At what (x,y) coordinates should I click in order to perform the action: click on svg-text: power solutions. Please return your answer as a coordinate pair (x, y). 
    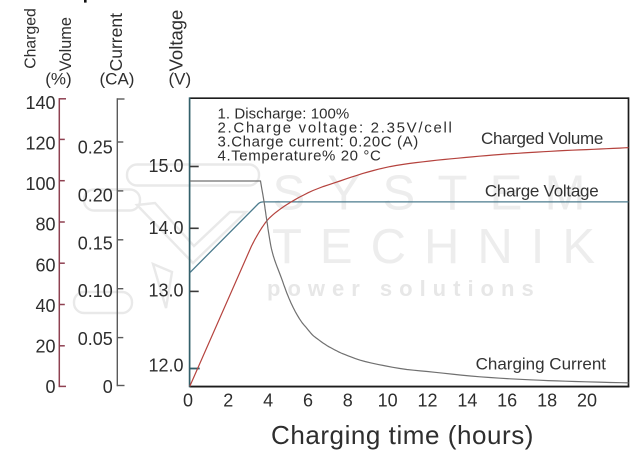
    Looking at the image, I should click on (404, 288).